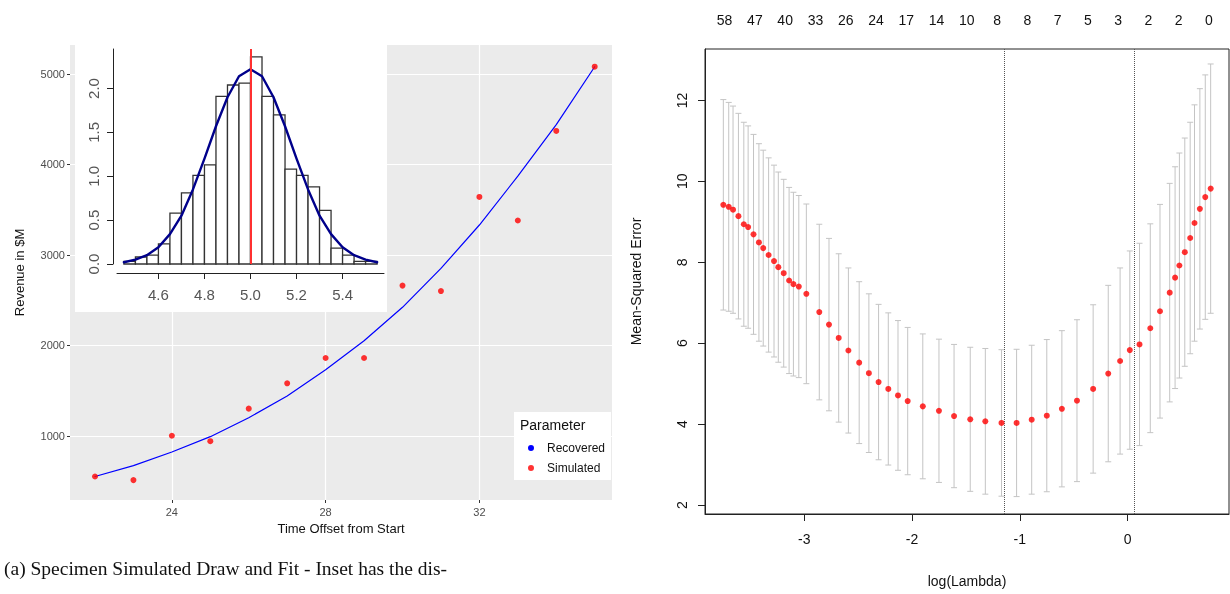 This screenshot has width=1230, height=594. What do you see at coordinates (876, 20) in the screenshot?
I see `text: 24` at bounding box center [876, 20].